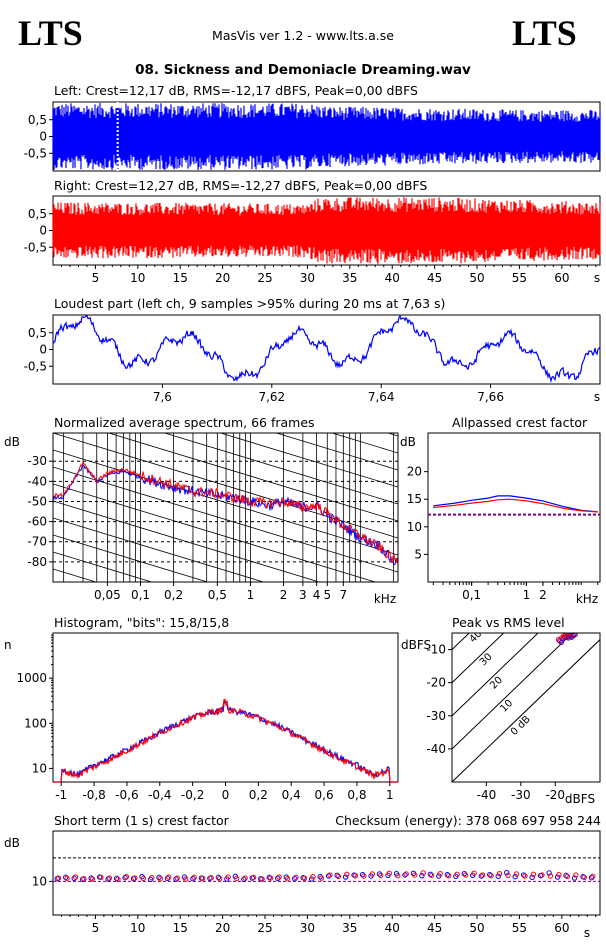 The width and height of the screenshot is (606, 946). I want to click on stc-xunit: s, so click(587, 933).